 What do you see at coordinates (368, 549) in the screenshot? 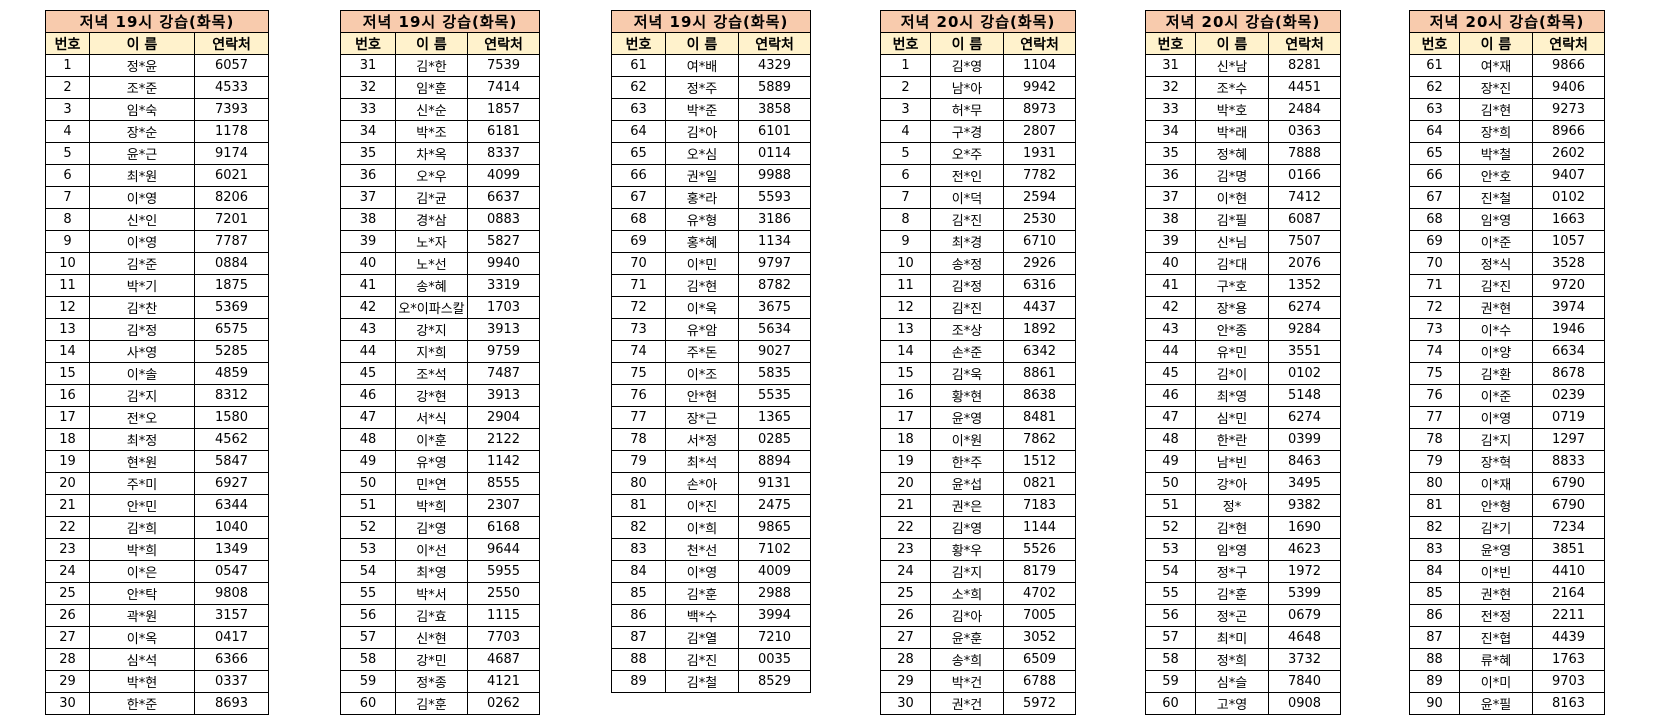
I see `number-cell: 53` at bounding box center [368, 549].